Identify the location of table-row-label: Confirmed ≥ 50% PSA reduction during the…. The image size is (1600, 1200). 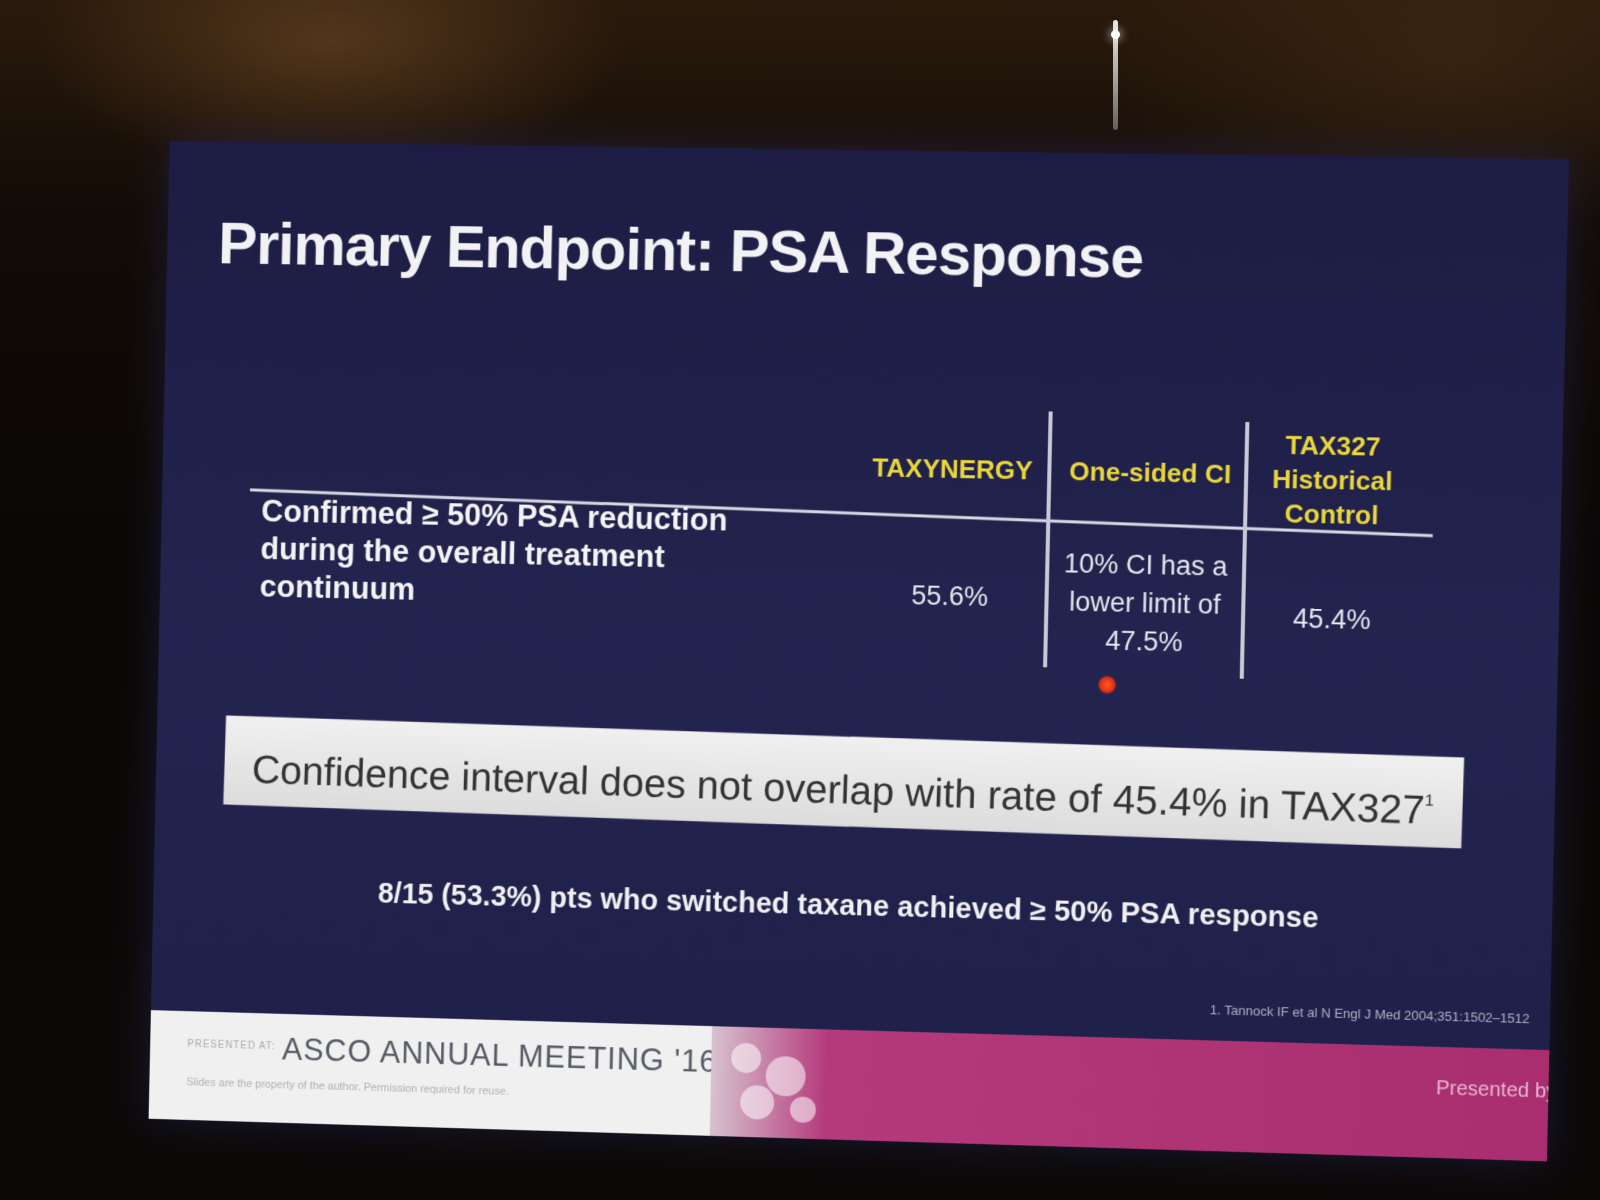
(493, 550).